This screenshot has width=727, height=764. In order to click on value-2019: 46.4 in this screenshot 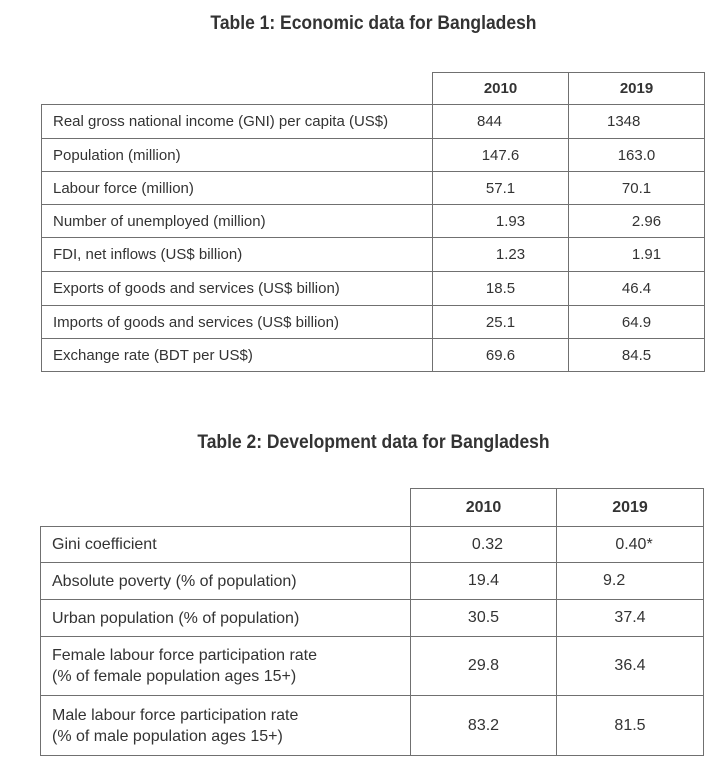, I will do `click(636, 288)`.